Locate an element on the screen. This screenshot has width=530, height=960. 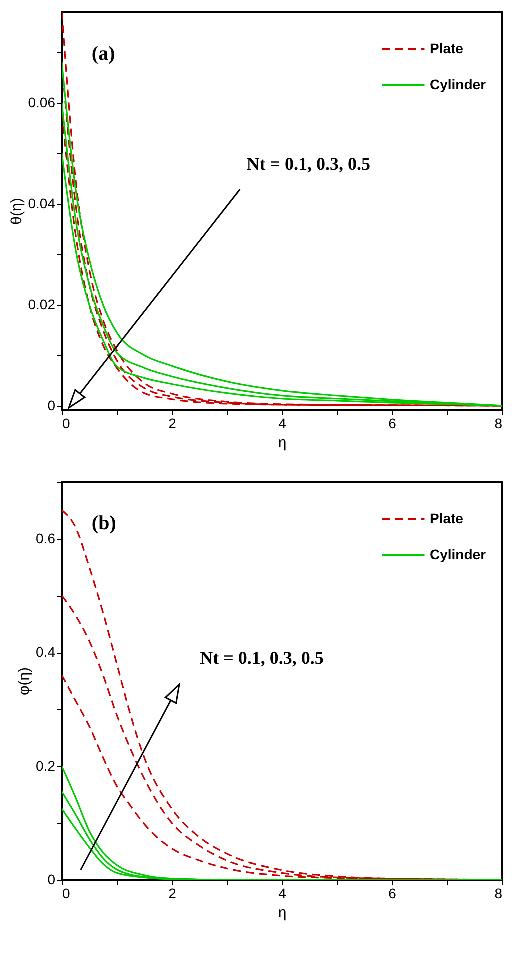
y-tick-label: 0.4 is located at coordinates (46, 652).